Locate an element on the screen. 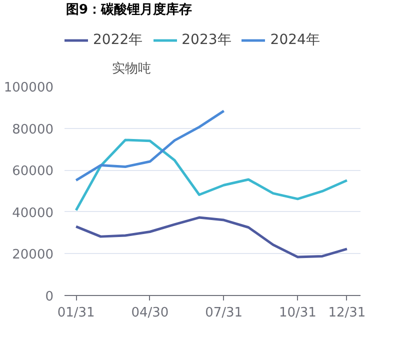  chart-title: 图9：碳酸锂月度库存 is located at coordinates (129, 10).